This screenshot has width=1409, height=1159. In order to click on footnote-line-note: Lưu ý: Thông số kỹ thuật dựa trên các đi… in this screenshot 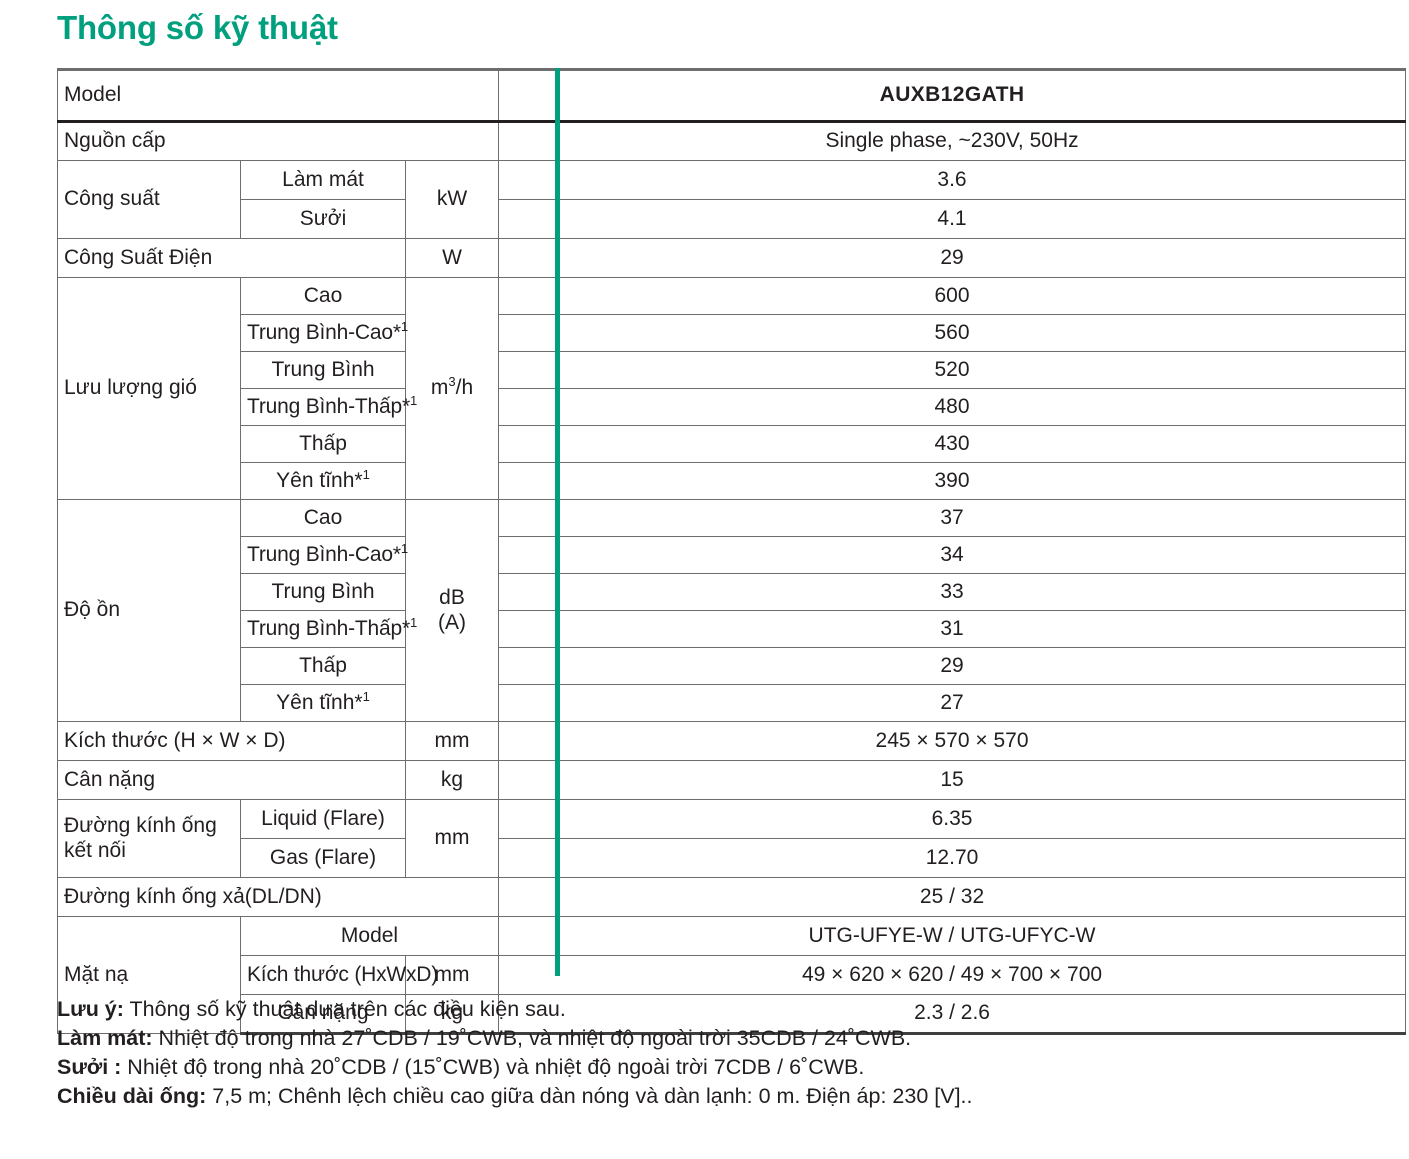, I will do `click(727, 1009)`.